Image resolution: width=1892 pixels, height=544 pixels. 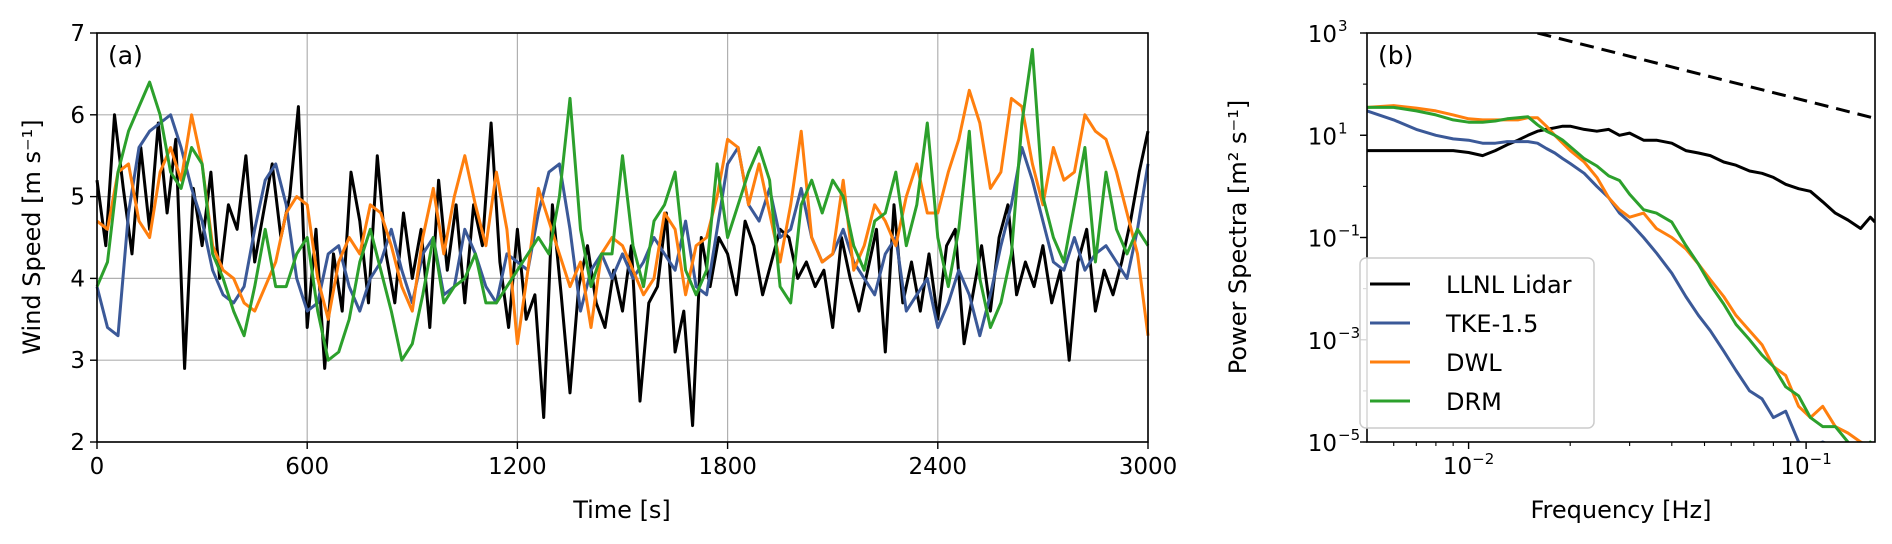 I want to click on panel-b-x-tick-label: 10⁻², so click(x=1468, y=465).